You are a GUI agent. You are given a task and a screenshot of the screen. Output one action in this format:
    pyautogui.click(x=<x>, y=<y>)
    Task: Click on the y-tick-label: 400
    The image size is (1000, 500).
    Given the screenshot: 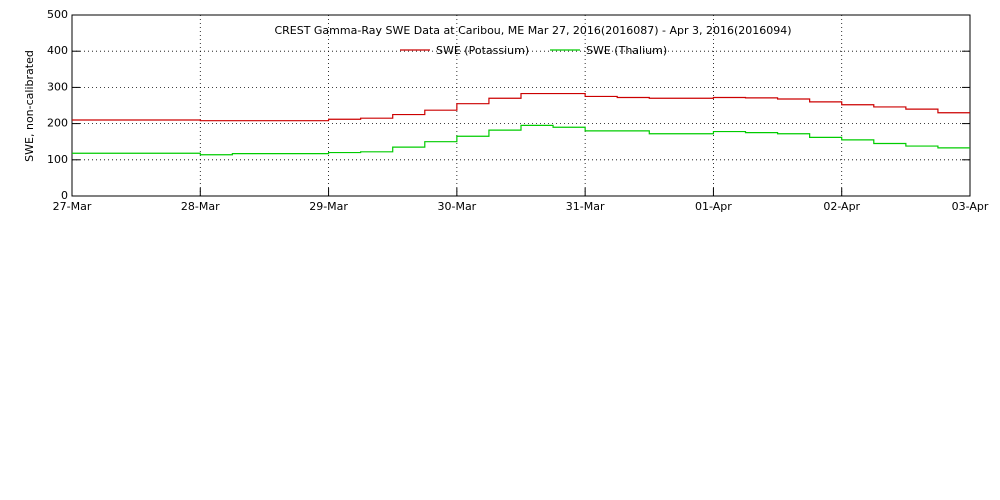 What is the action you would take?
    pyautogui.click(x=57, y=50)
    